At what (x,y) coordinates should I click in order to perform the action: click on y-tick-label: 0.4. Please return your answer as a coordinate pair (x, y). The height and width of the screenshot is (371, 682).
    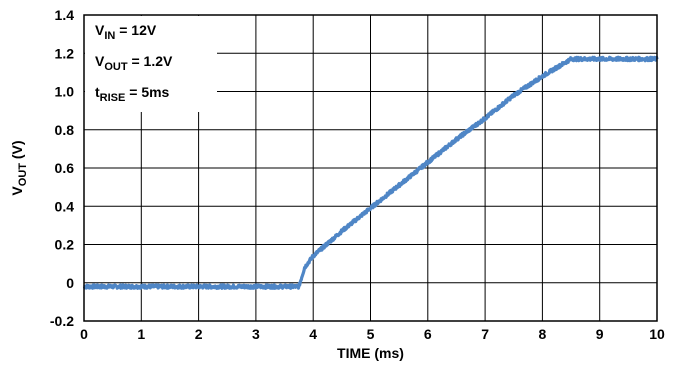
    Looking at the image, I should click on (65, 206).